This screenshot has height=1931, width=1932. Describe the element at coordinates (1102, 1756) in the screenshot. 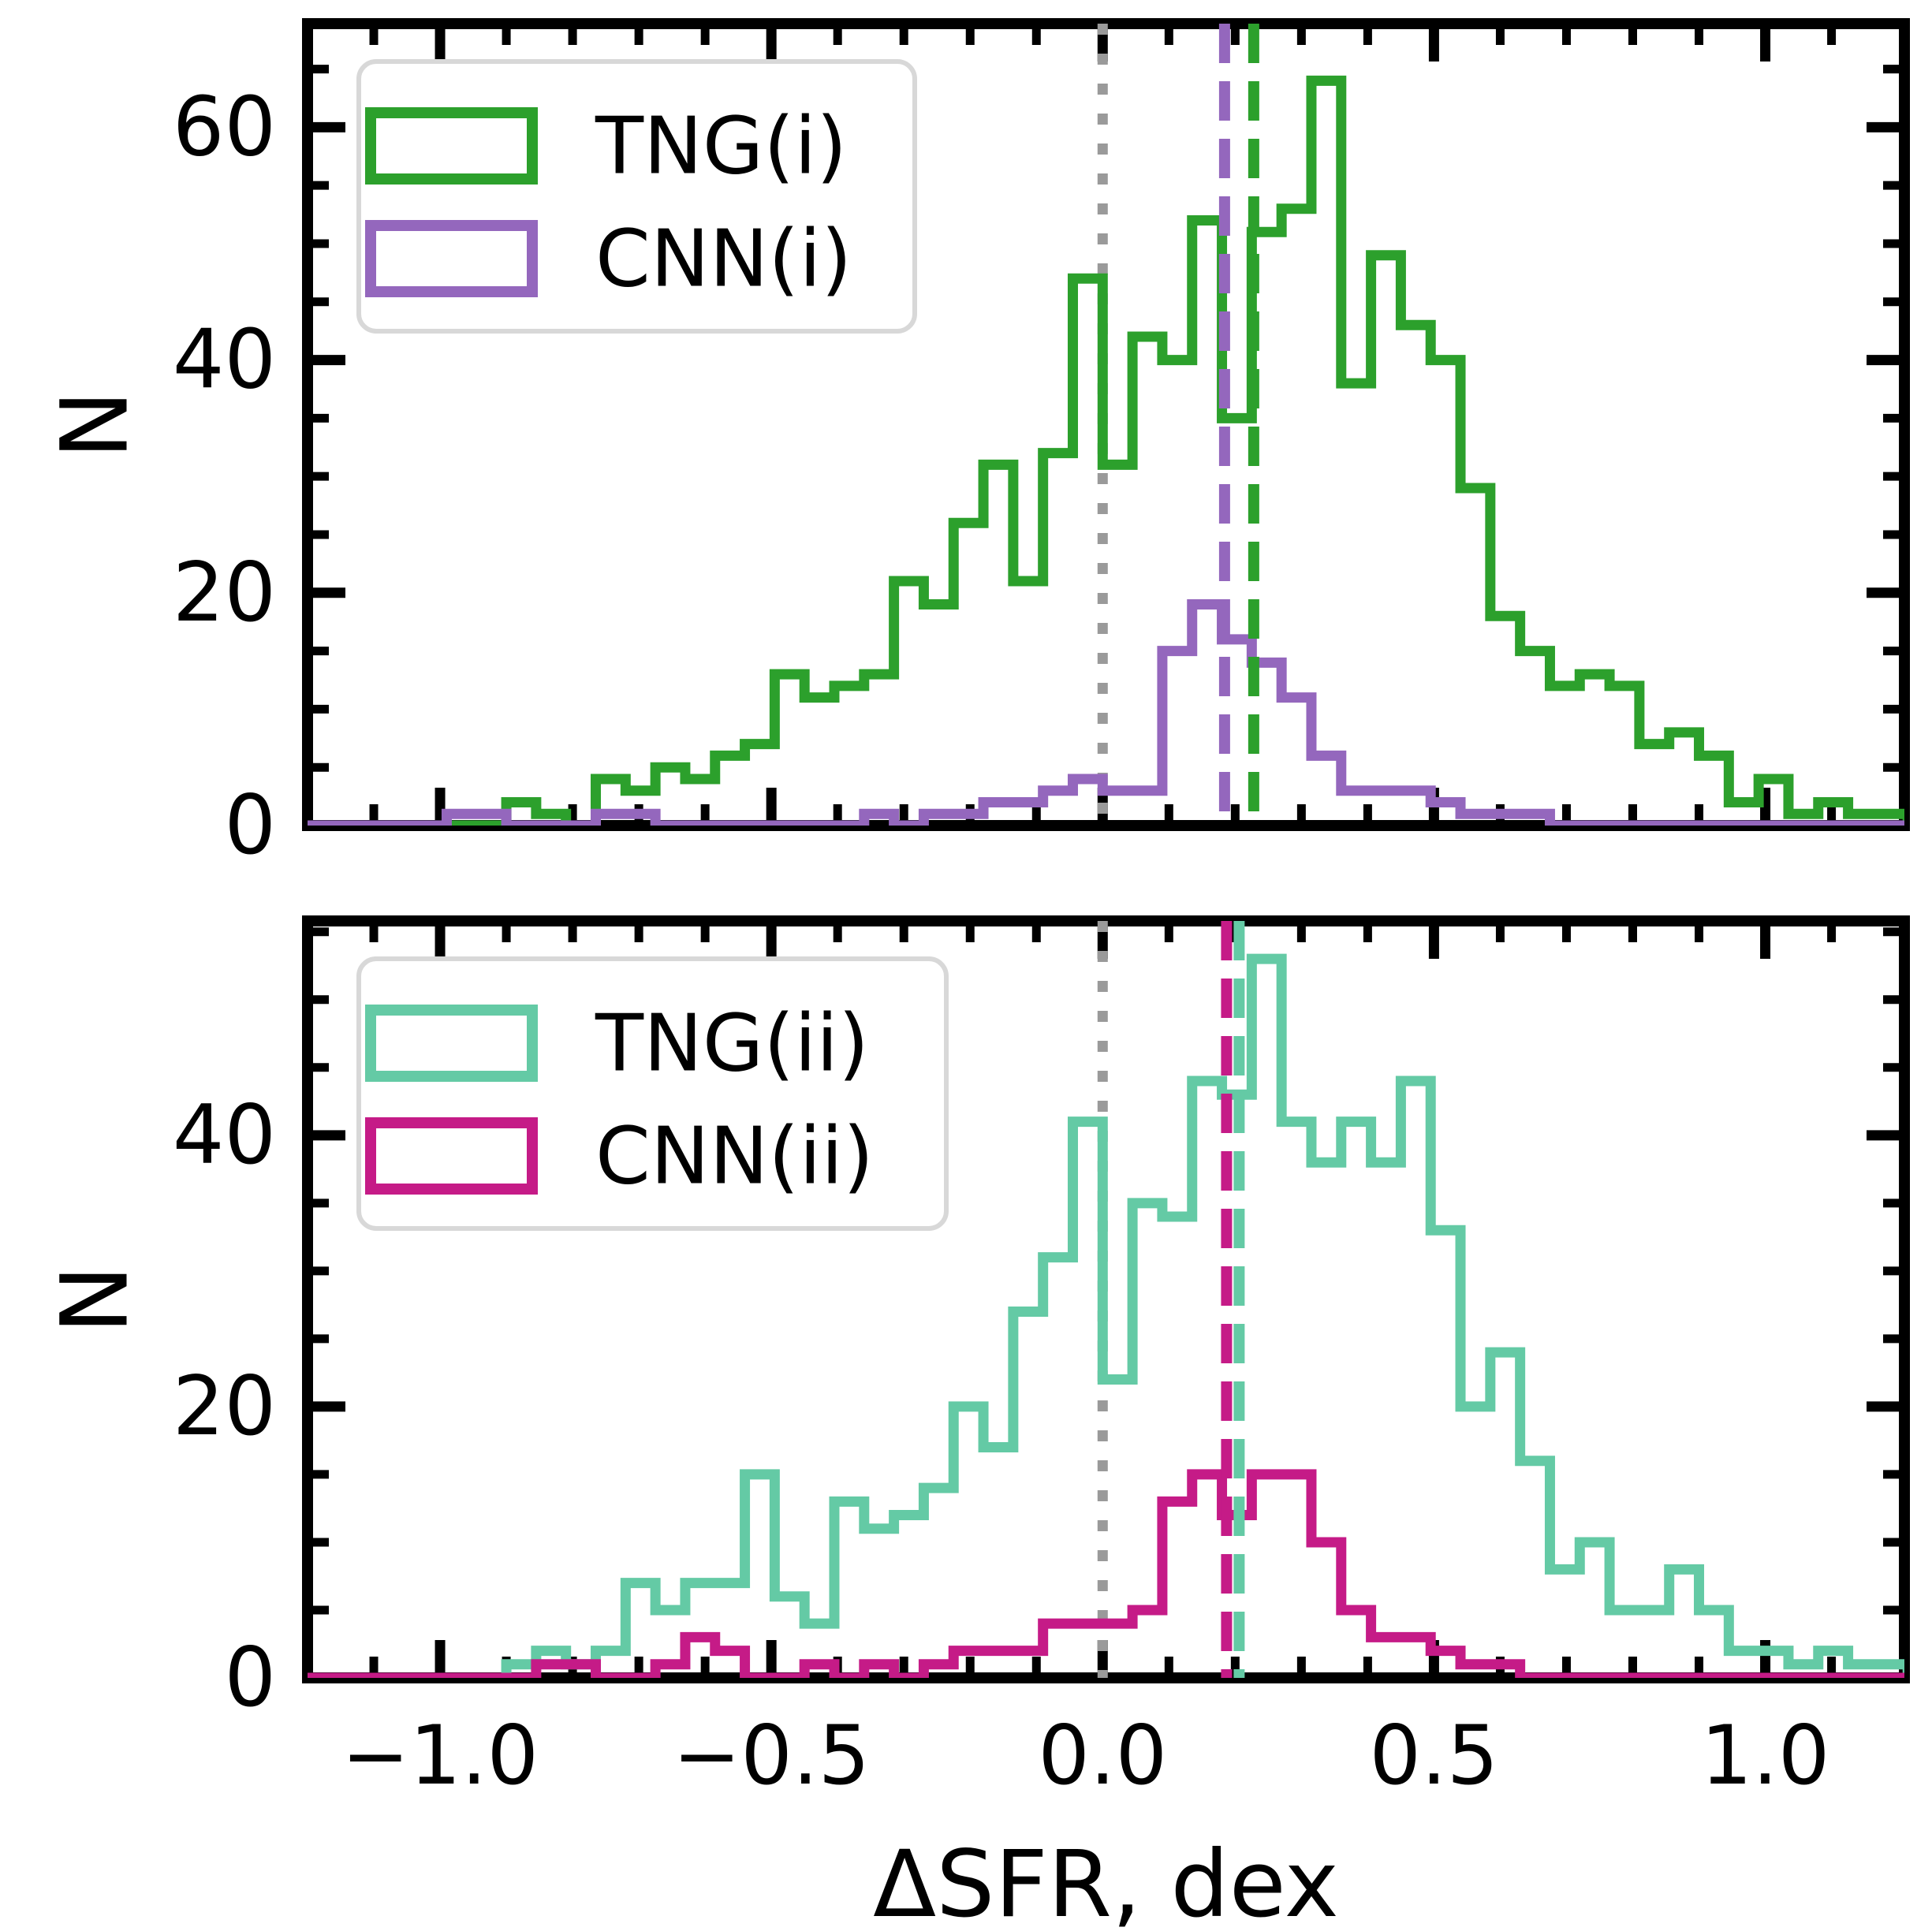

I see `x-tick-label: 0.0` at that location.